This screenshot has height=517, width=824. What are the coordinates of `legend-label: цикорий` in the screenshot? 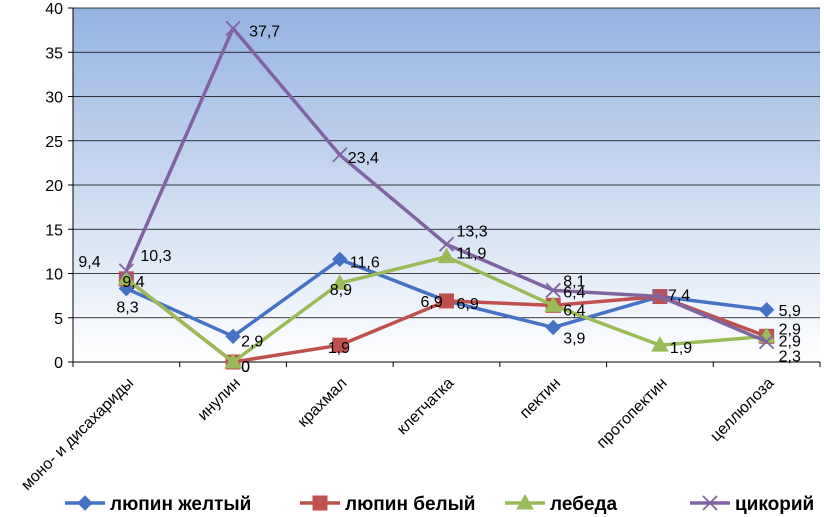 It's located at (774, 504).